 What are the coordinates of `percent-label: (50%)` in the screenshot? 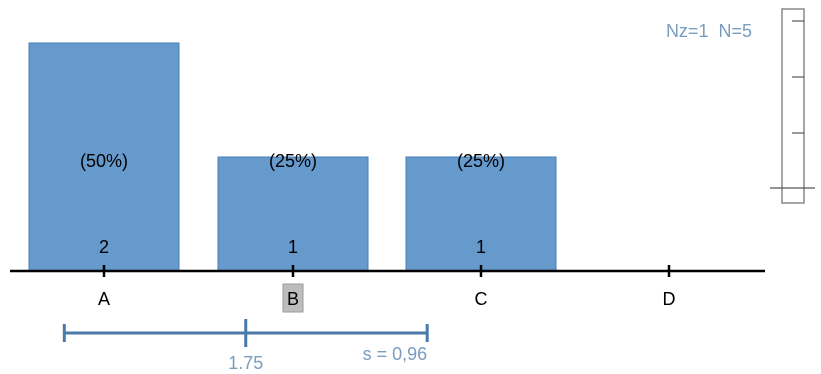 It's located at (104, 161).